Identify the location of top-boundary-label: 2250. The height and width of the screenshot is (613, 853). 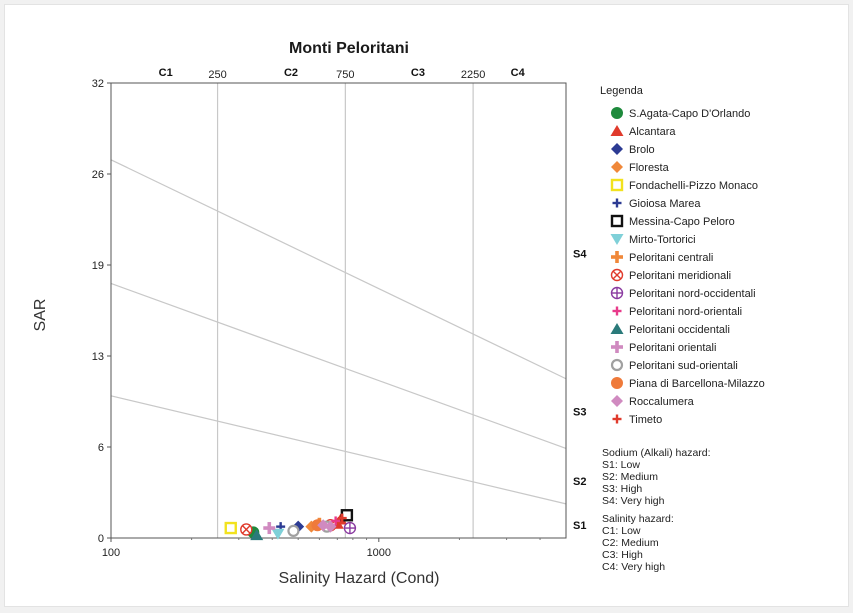
(473, 75).